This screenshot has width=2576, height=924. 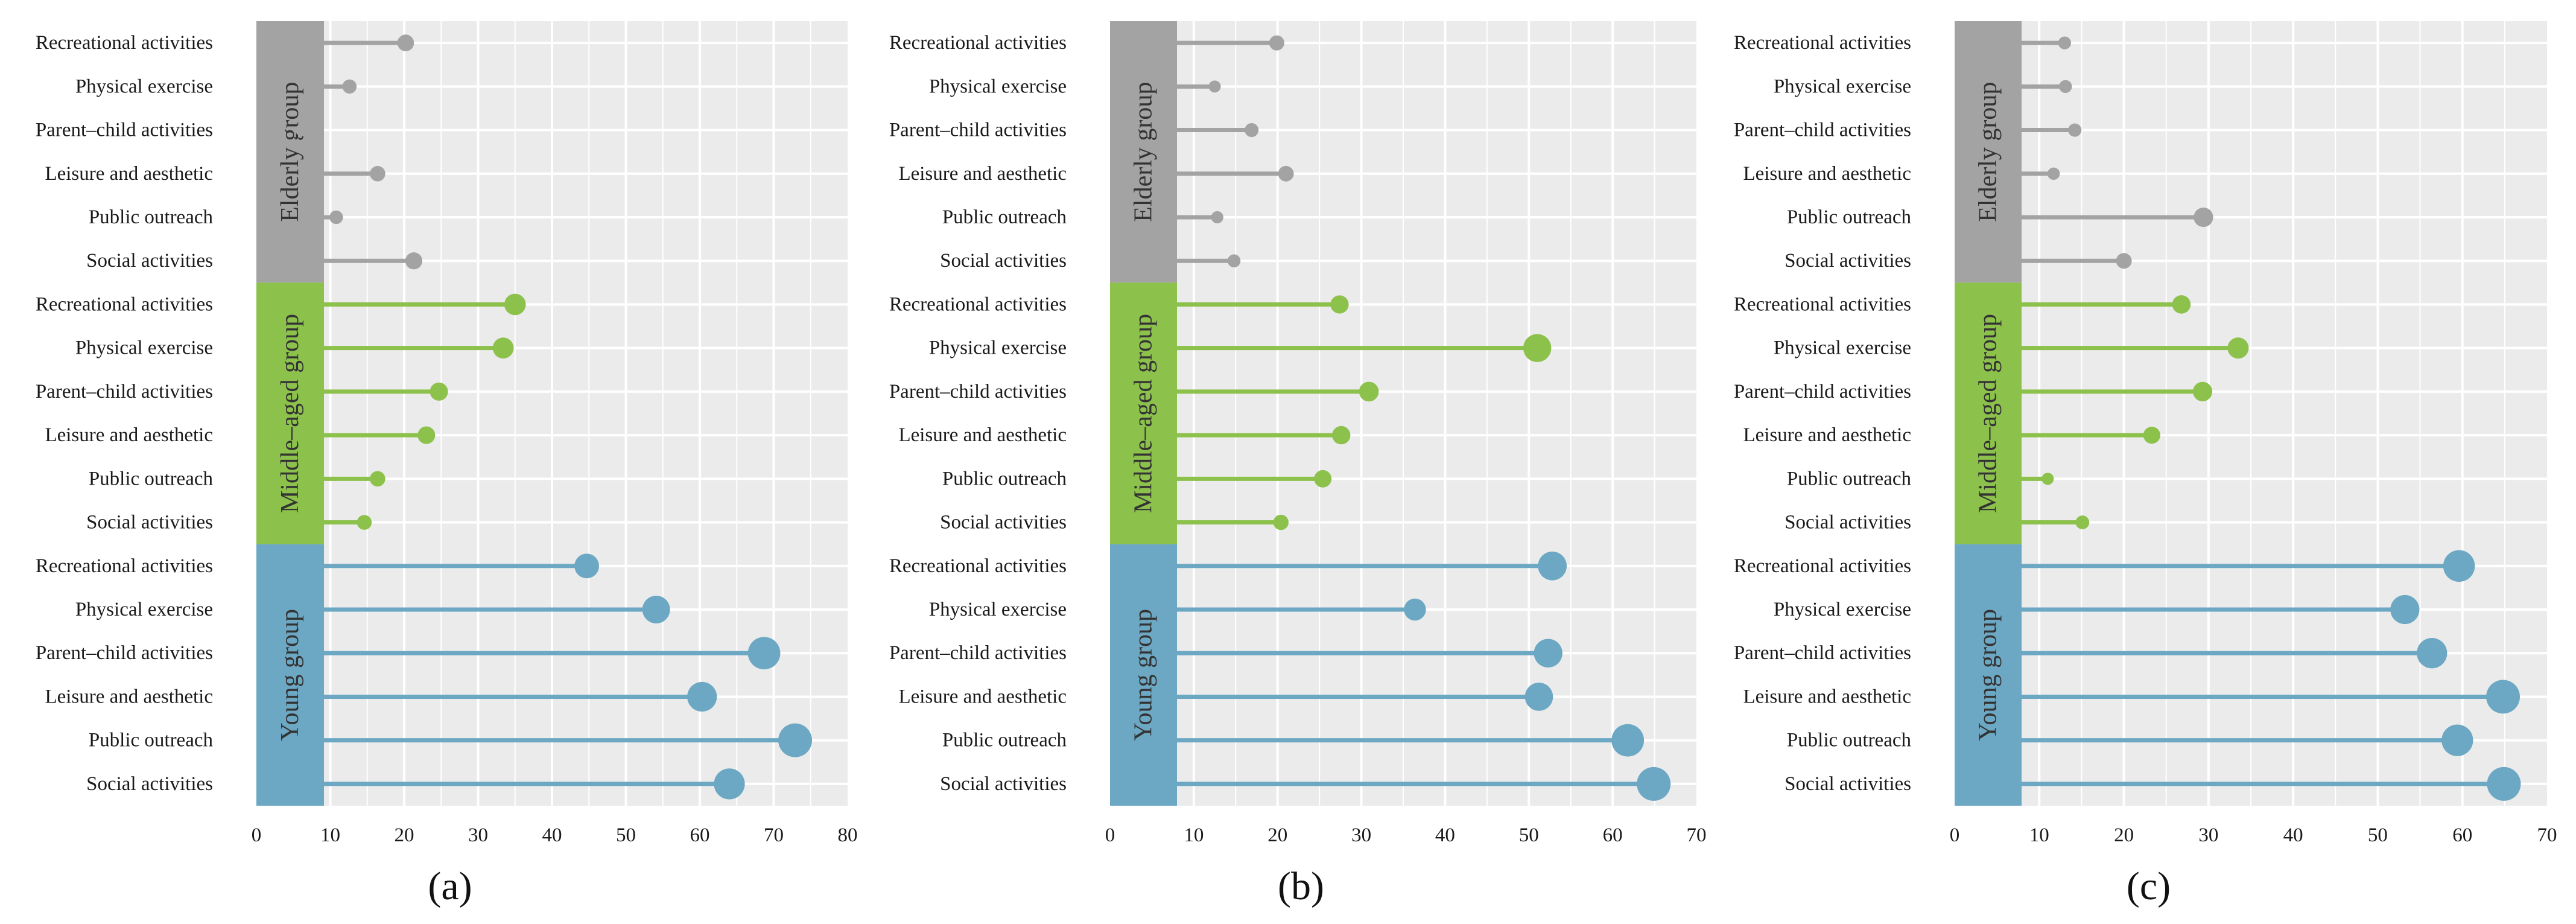 What do you see at coordinates (848, 835) in the screenshot?
I see `x-tick-label: 80` at bounding box center [848, 835].